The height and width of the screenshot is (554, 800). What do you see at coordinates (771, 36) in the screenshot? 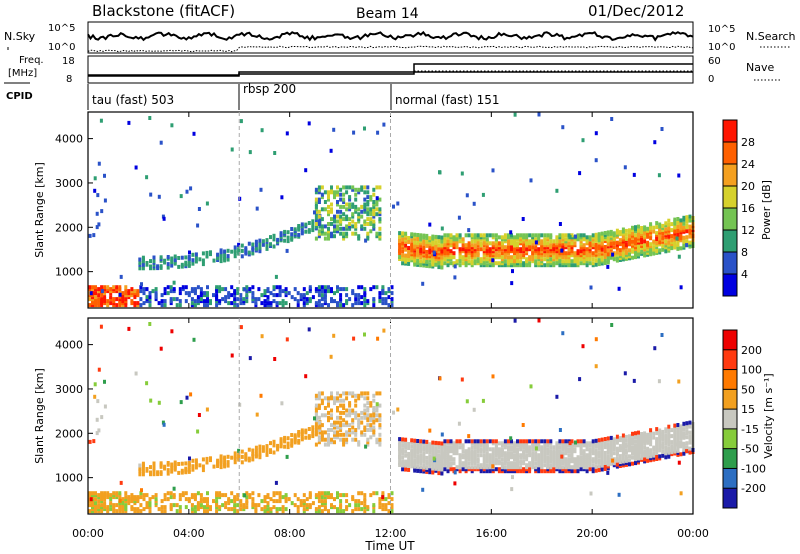
I see `noise-search-label: N.Search` at bounding box center [771, 36].